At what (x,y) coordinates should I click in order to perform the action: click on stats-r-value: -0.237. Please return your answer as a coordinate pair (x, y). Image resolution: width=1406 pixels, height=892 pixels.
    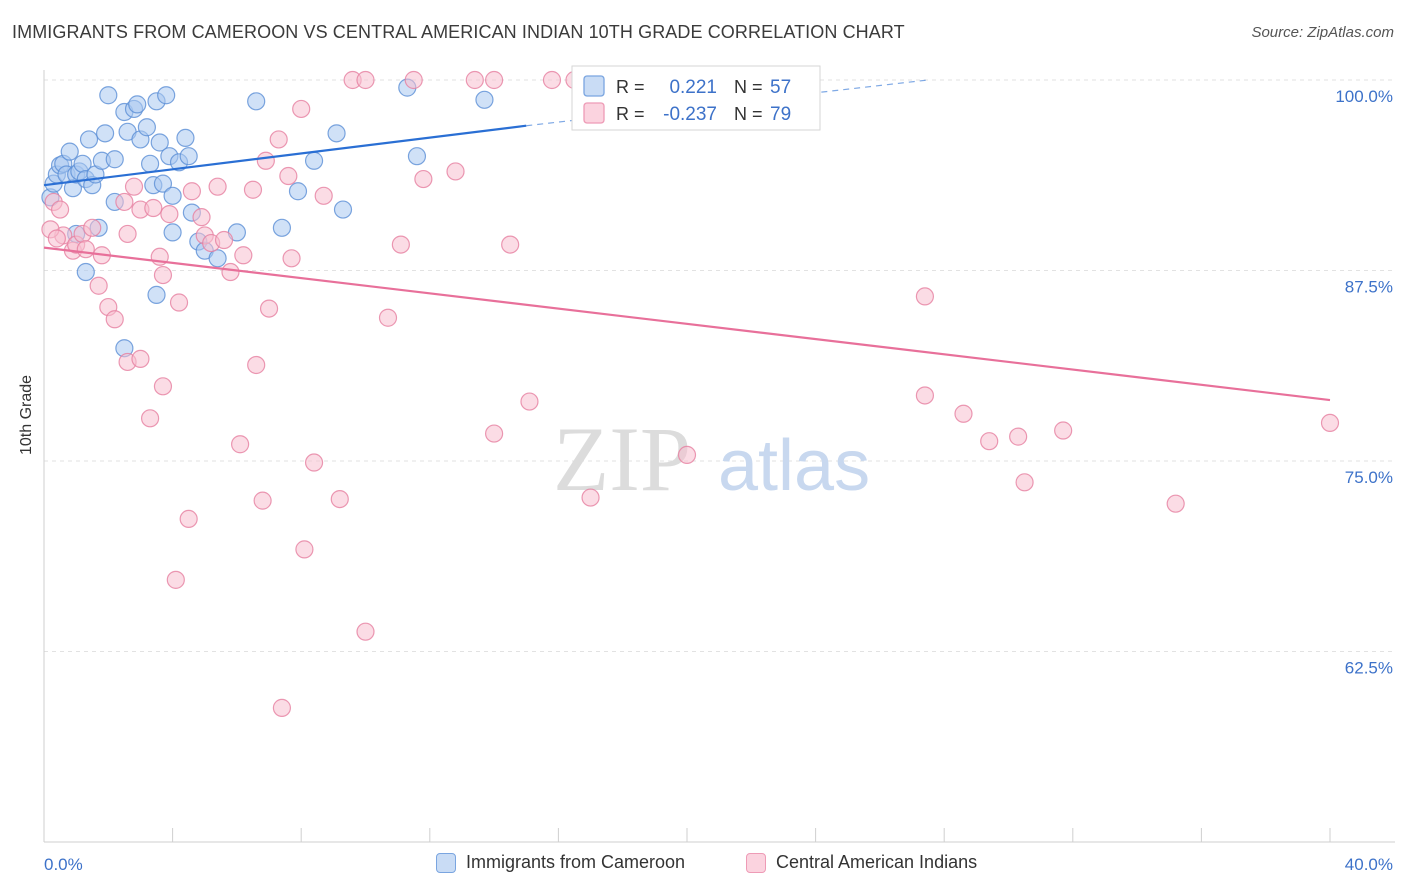
    Looking at the image, I should click on (690, 114).